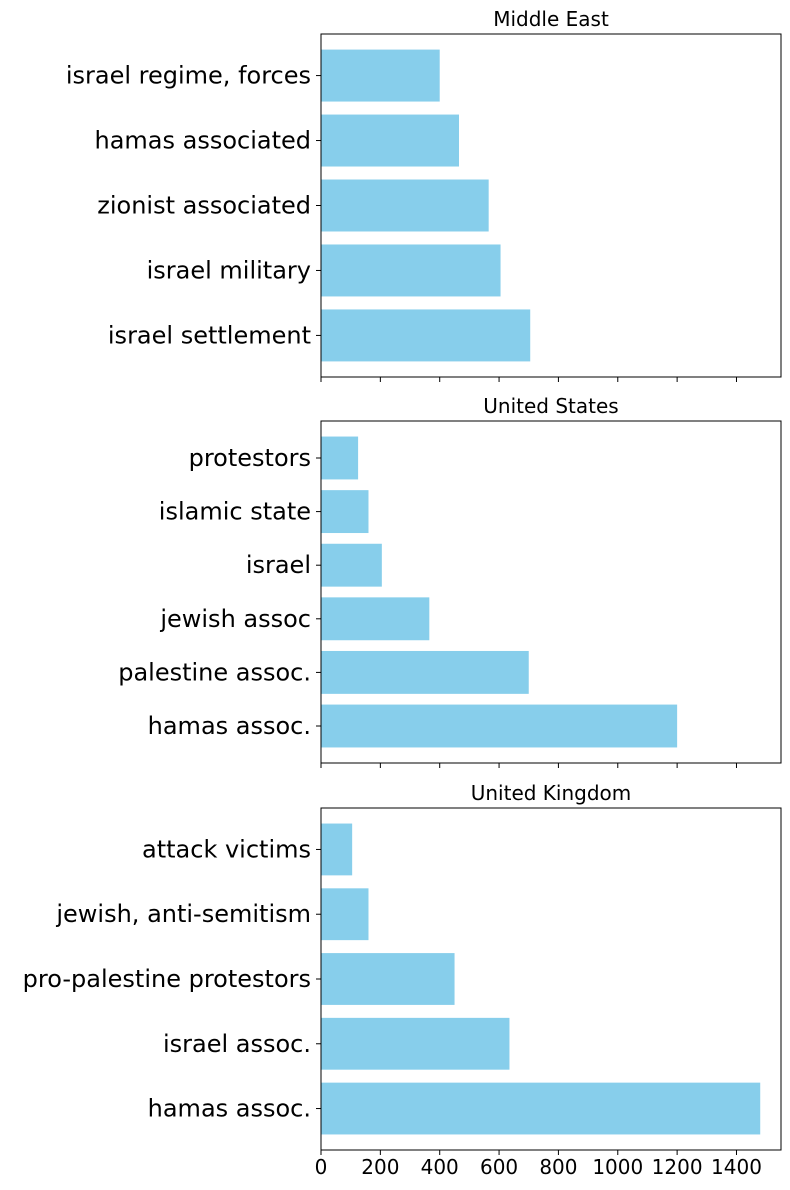  I want to click on panel-2-category-label-5: islamic state, so click(235, 512).